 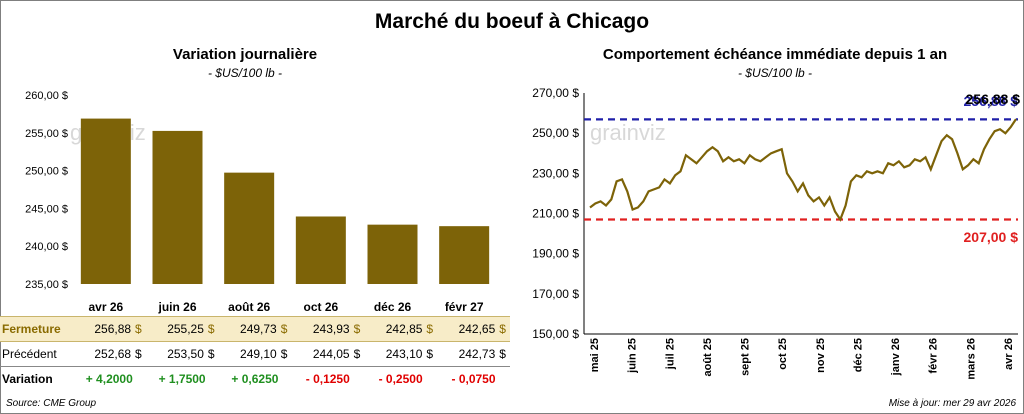 What do you see at coordinates (394, 329) in the screenshot?
I see `close-value: 242,85` at bounding box center [394, 329].